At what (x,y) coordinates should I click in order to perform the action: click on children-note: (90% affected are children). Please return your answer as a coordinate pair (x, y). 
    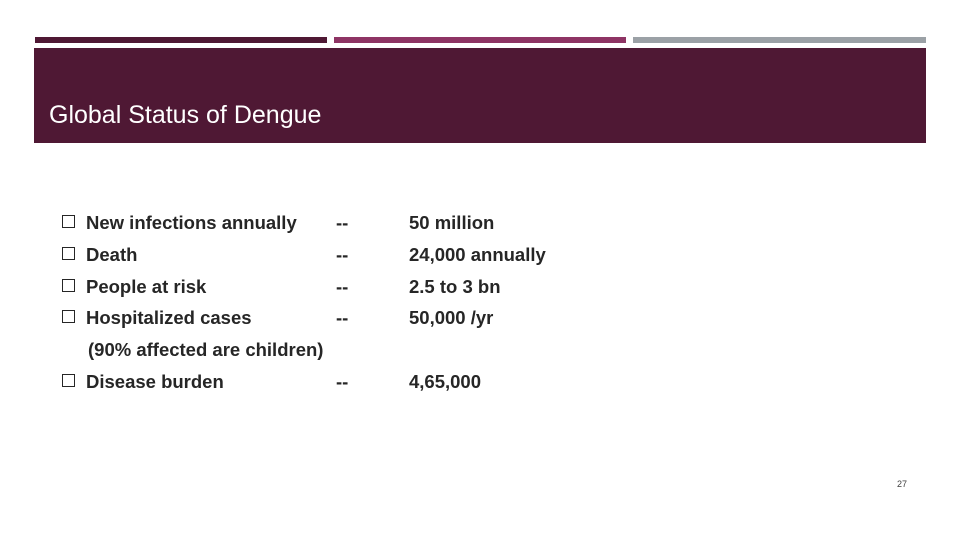
    Looking at the image, I should click on (206, 349).